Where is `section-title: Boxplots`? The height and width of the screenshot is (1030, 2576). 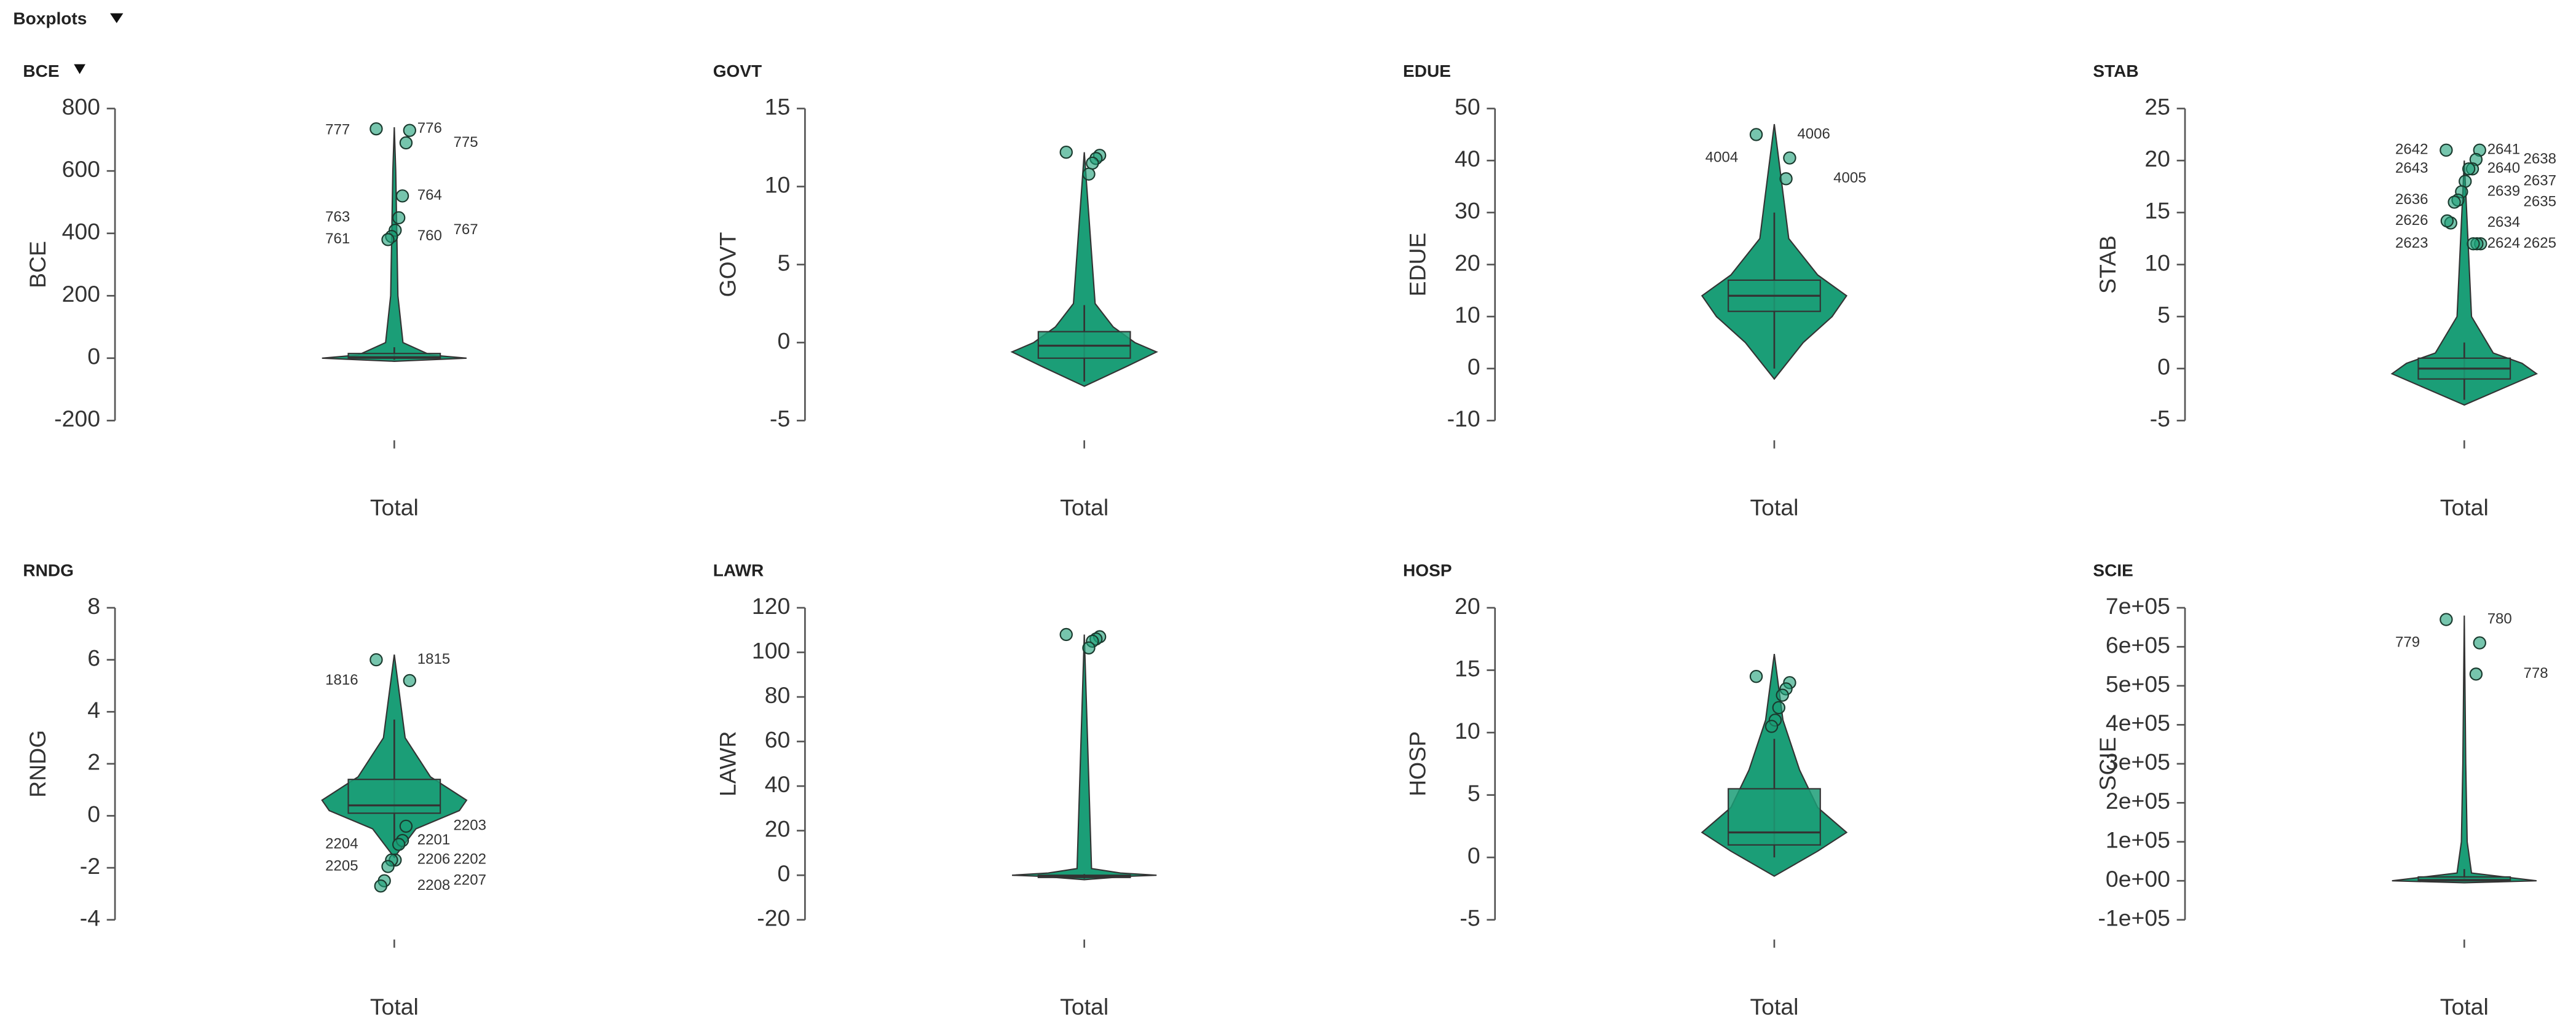
section-title: Boxplots is located at coordinates (50, 18).